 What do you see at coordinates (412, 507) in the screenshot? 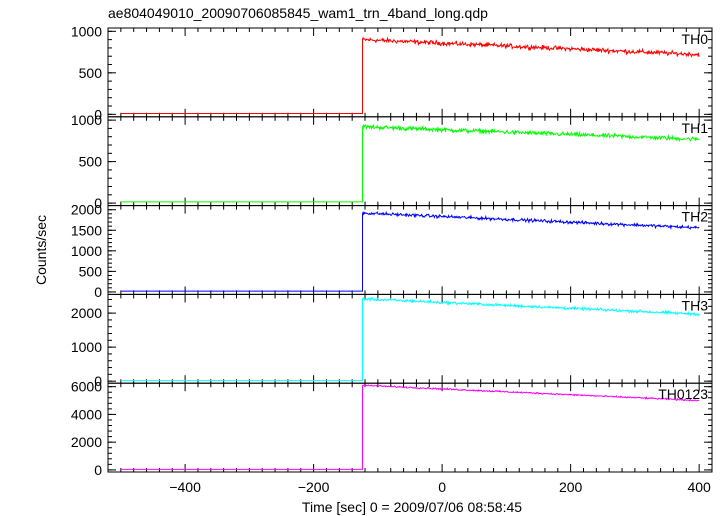
I see `x-axis-title: Time [sec] 0 = 2009/07/06 08:58:45` at bounding box center [412, 507].